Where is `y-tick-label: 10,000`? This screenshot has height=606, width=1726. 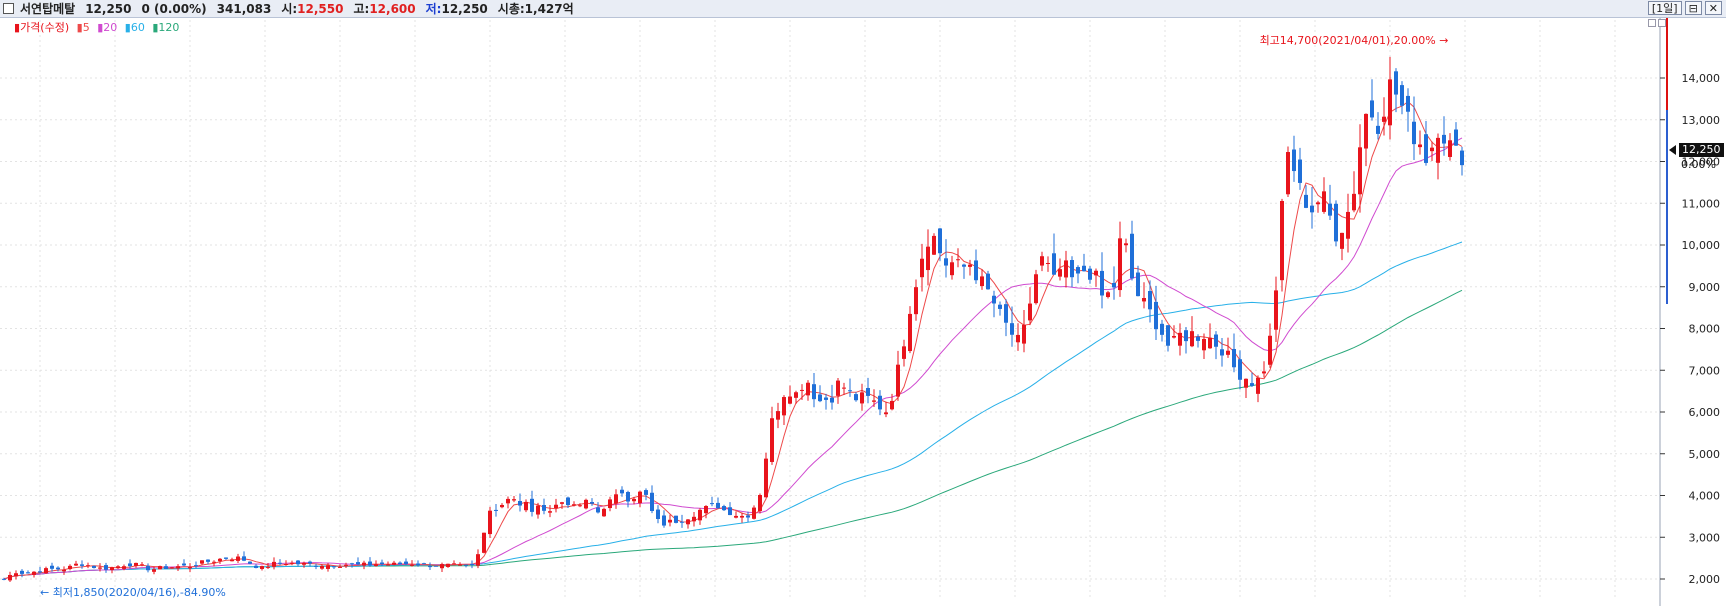
y-tick-label: 10,000 is located at coordinates (1701, 245).